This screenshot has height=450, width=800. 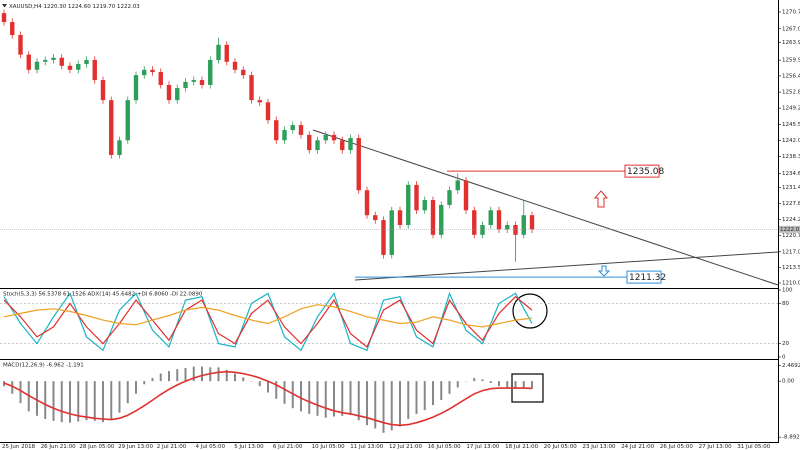 I want to click on tick-label: 1267.00, so click(x=791, y=29).